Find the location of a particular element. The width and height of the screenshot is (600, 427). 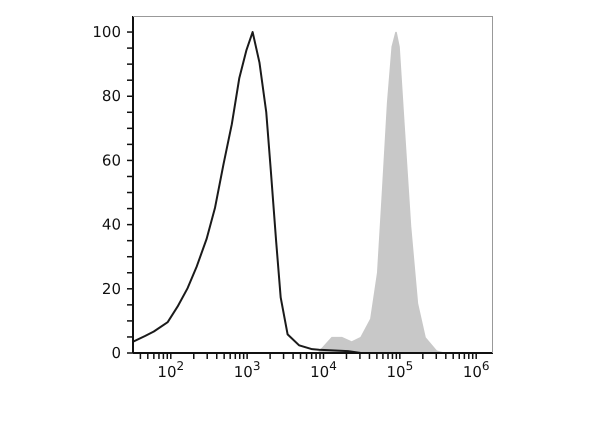

y-tick-label: 80 is located at coordinates (111, 96).